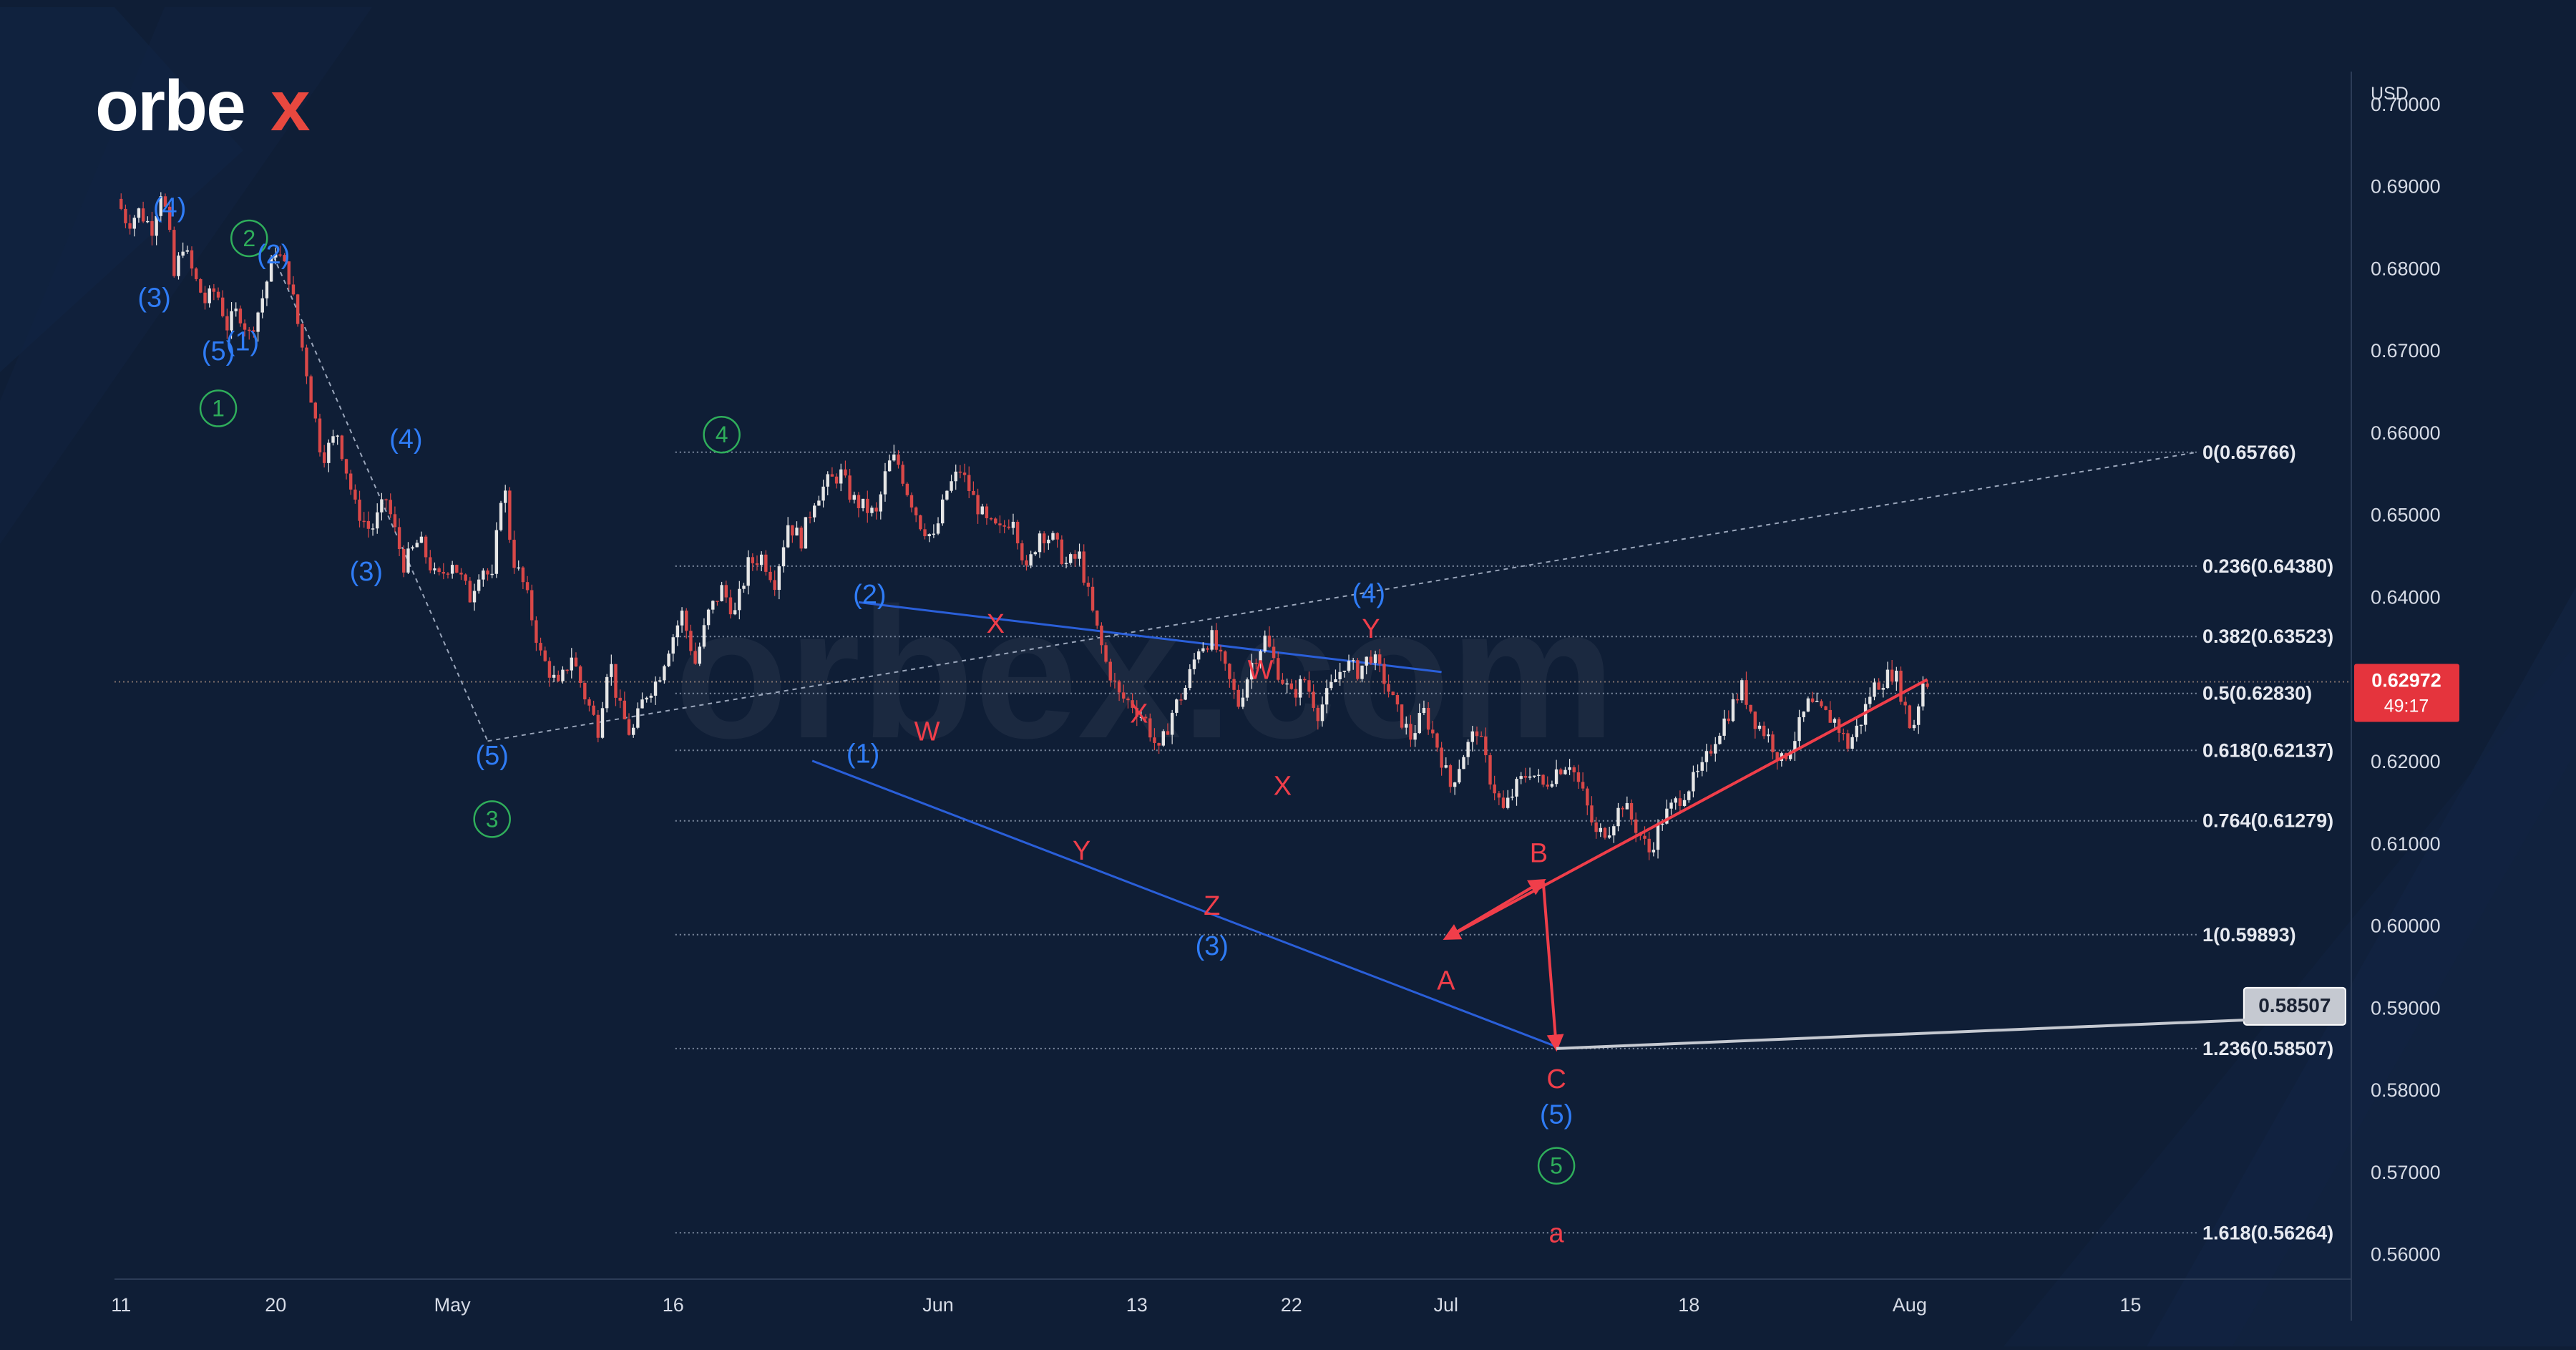 The height and width of the screenshot is (1350, 2576). I want to click on y-tick-label: 0.61000, so click(2406, 844).